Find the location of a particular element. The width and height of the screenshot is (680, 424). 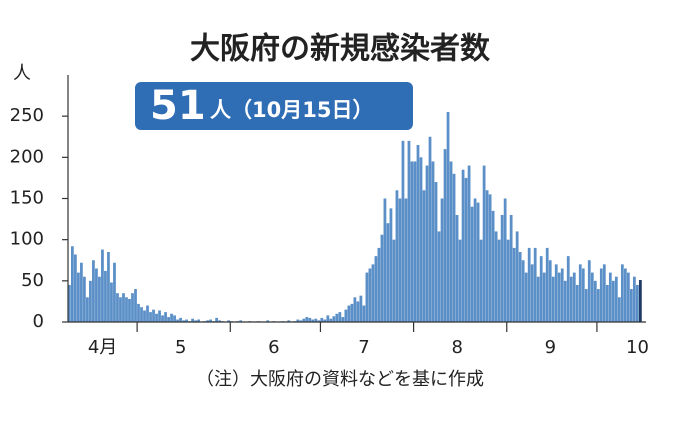

y-tick-label: 0 is located at coordinates (38, 321).